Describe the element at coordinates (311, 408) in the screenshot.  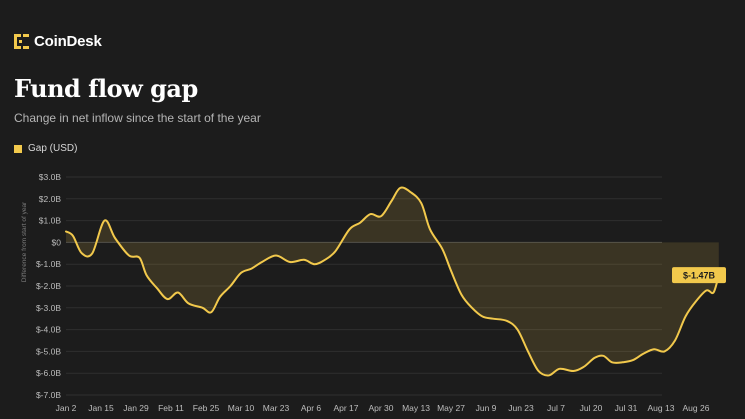
I see `x-tick-label: Apr 6` at that location.